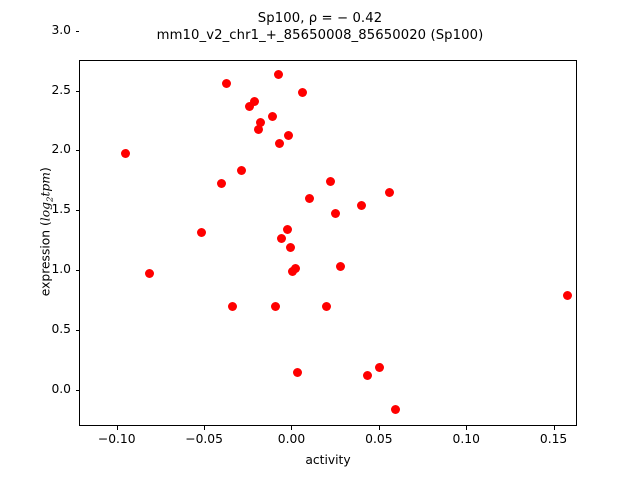 This screenshot has width=640, height=480. I want to click on x-axis-tick-label: −0.05, so click(204, 439).